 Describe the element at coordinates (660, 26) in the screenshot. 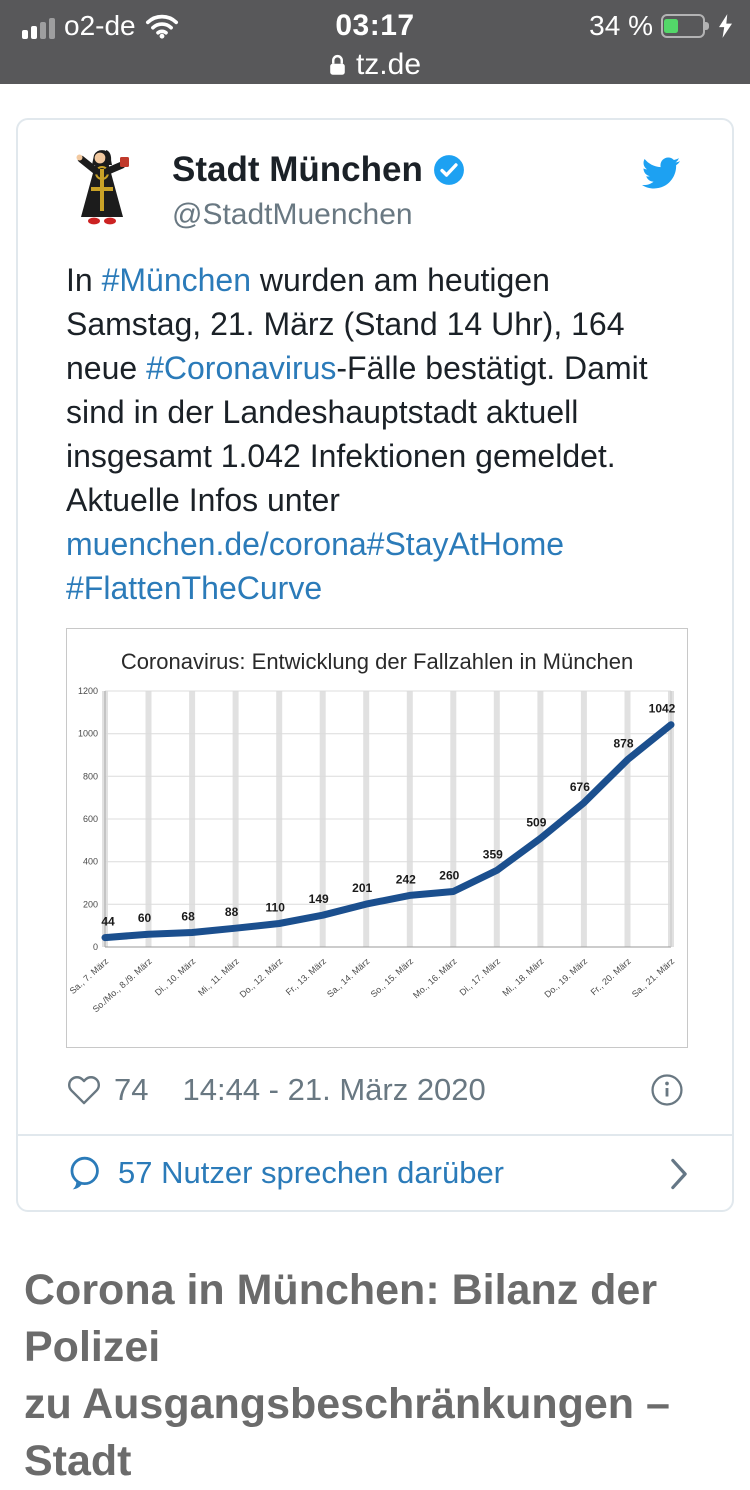

I see `status-right-cluster: 34 %` at that location.